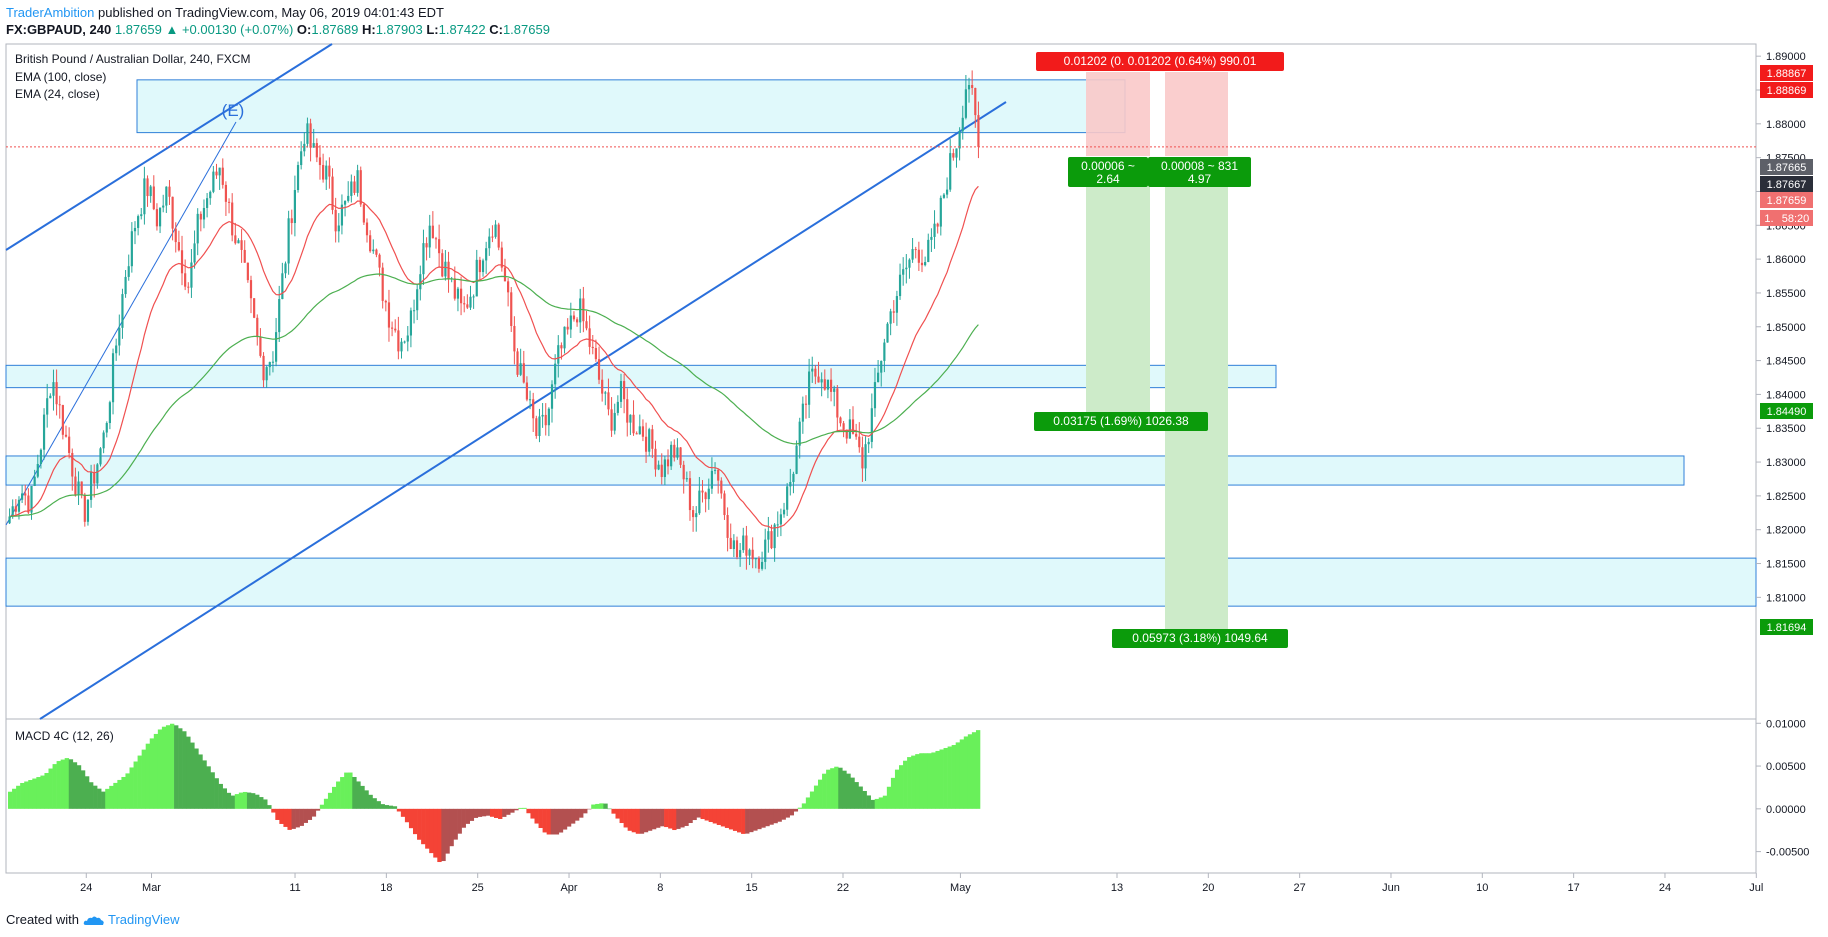  What do you see at coordinates (1786, 531) in the screenshot?
I see `price-tick-label: 1.82000` at bounding box center [1786, 531].